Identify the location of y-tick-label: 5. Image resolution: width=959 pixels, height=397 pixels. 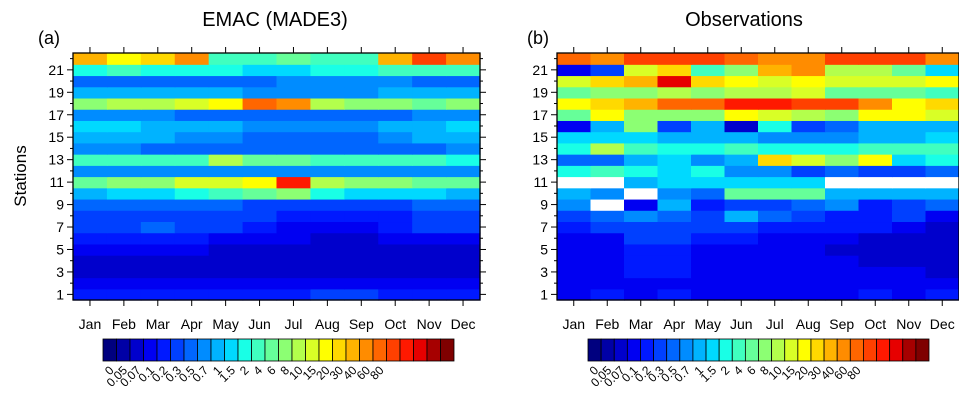
(60, 249).